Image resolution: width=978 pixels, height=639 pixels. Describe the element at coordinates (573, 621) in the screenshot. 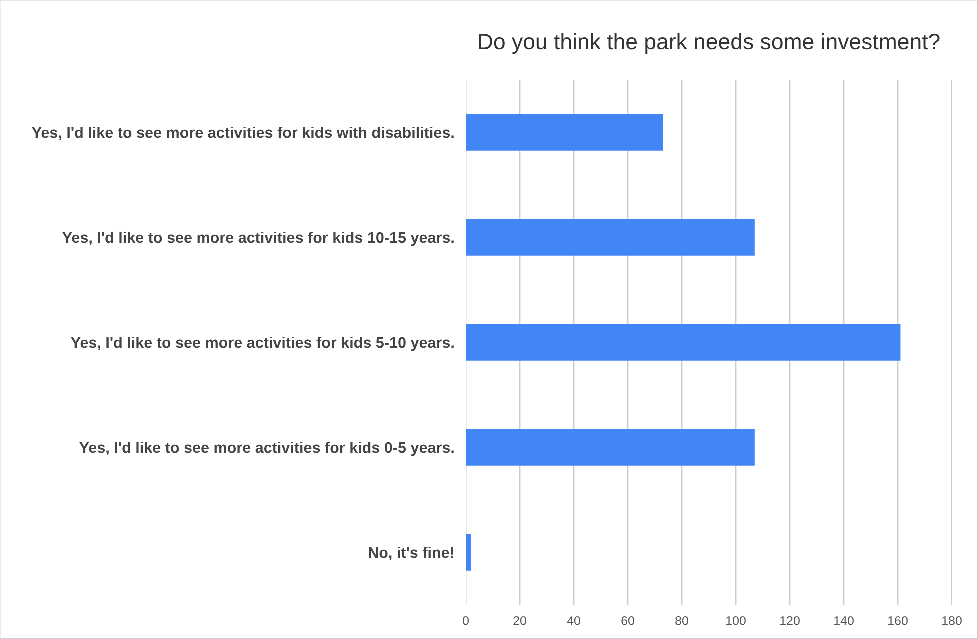

I see `x-tick-label: 40` at that location.